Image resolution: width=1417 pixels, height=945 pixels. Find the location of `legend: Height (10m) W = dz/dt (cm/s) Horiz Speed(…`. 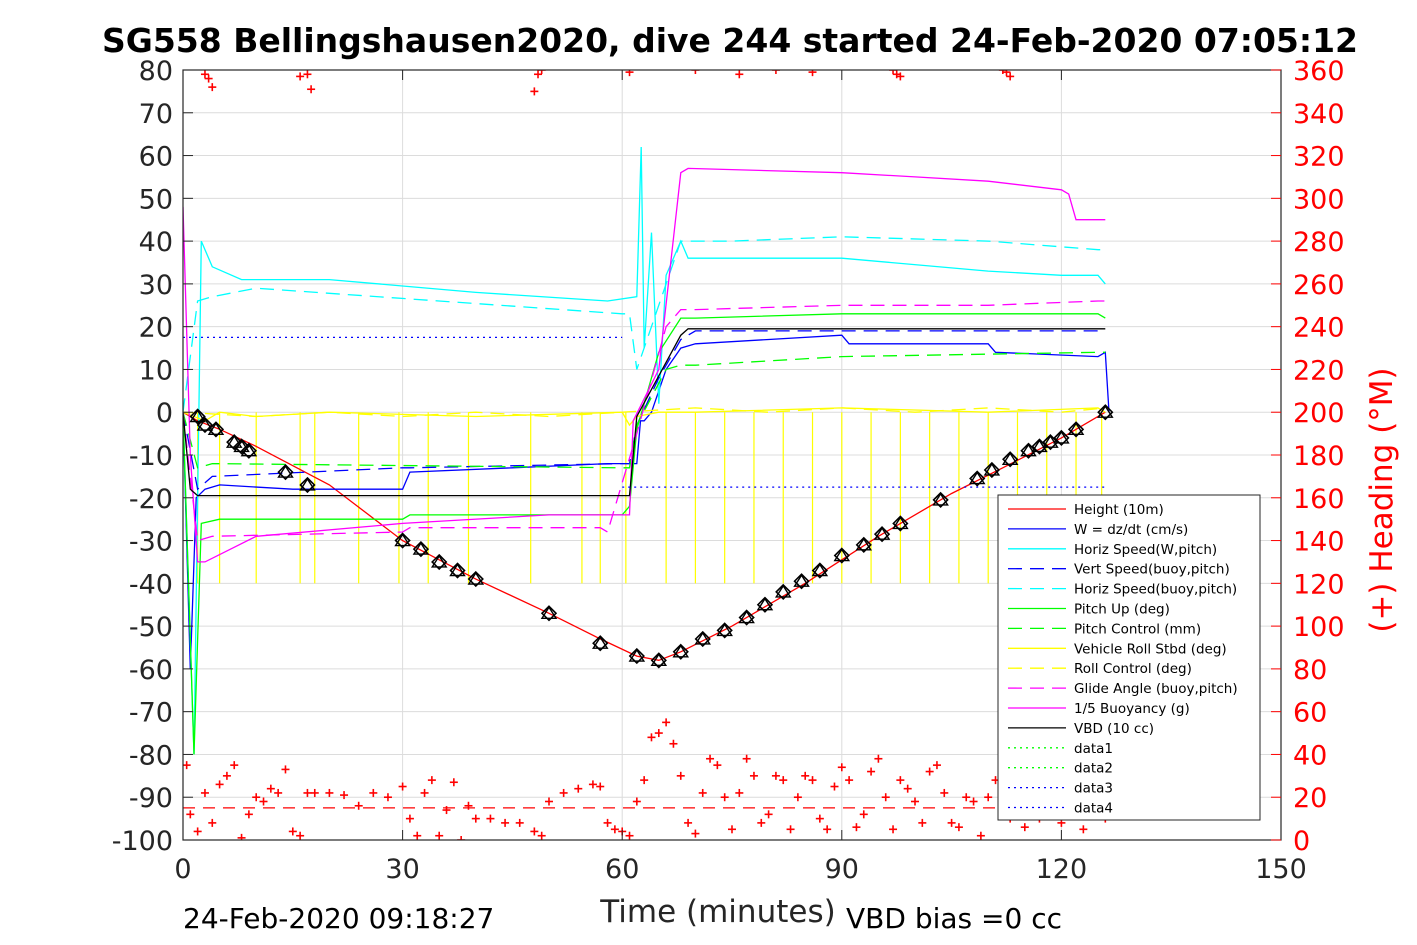

legend: Height (10m) W = dz/dt (cm/s) Horiz Speed(… is located at coordinates (1129, 657).